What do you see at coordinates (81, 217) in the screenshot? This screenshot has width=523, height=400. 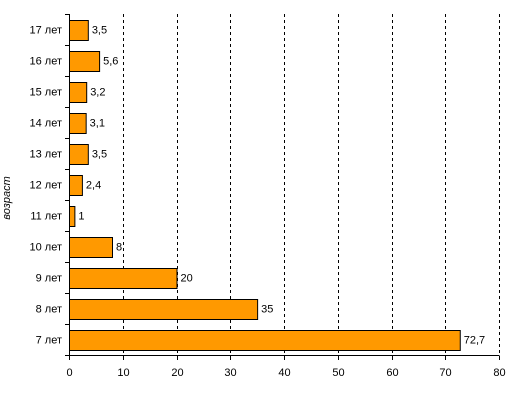 I see `data-label: 1` at bounding box center [81, 217].